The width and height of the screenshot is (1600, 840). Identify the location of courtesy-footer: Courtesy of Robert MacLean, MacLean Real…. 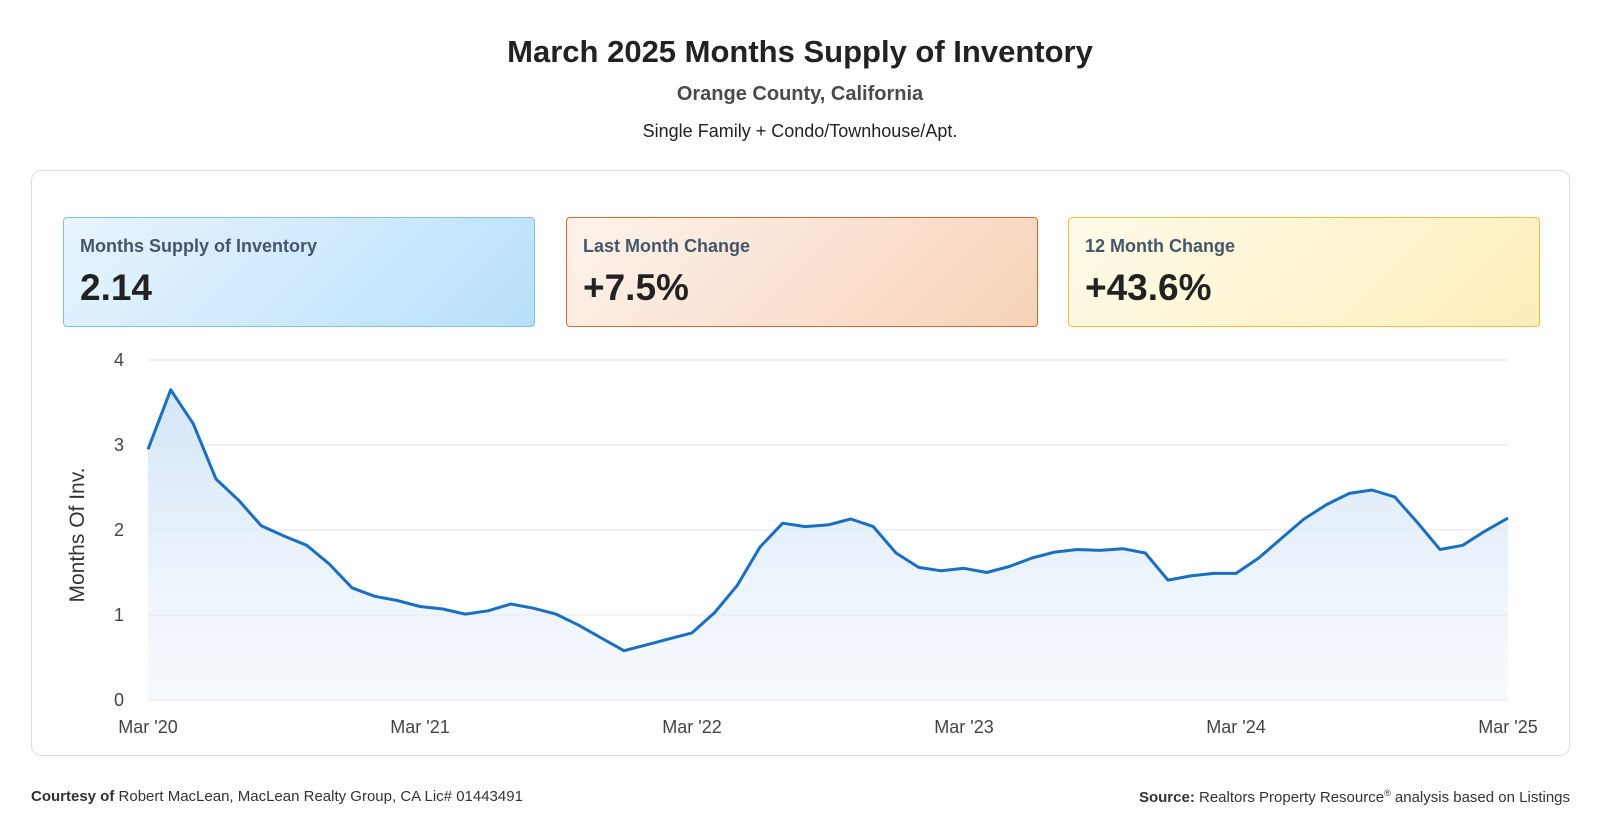
(277, 796).